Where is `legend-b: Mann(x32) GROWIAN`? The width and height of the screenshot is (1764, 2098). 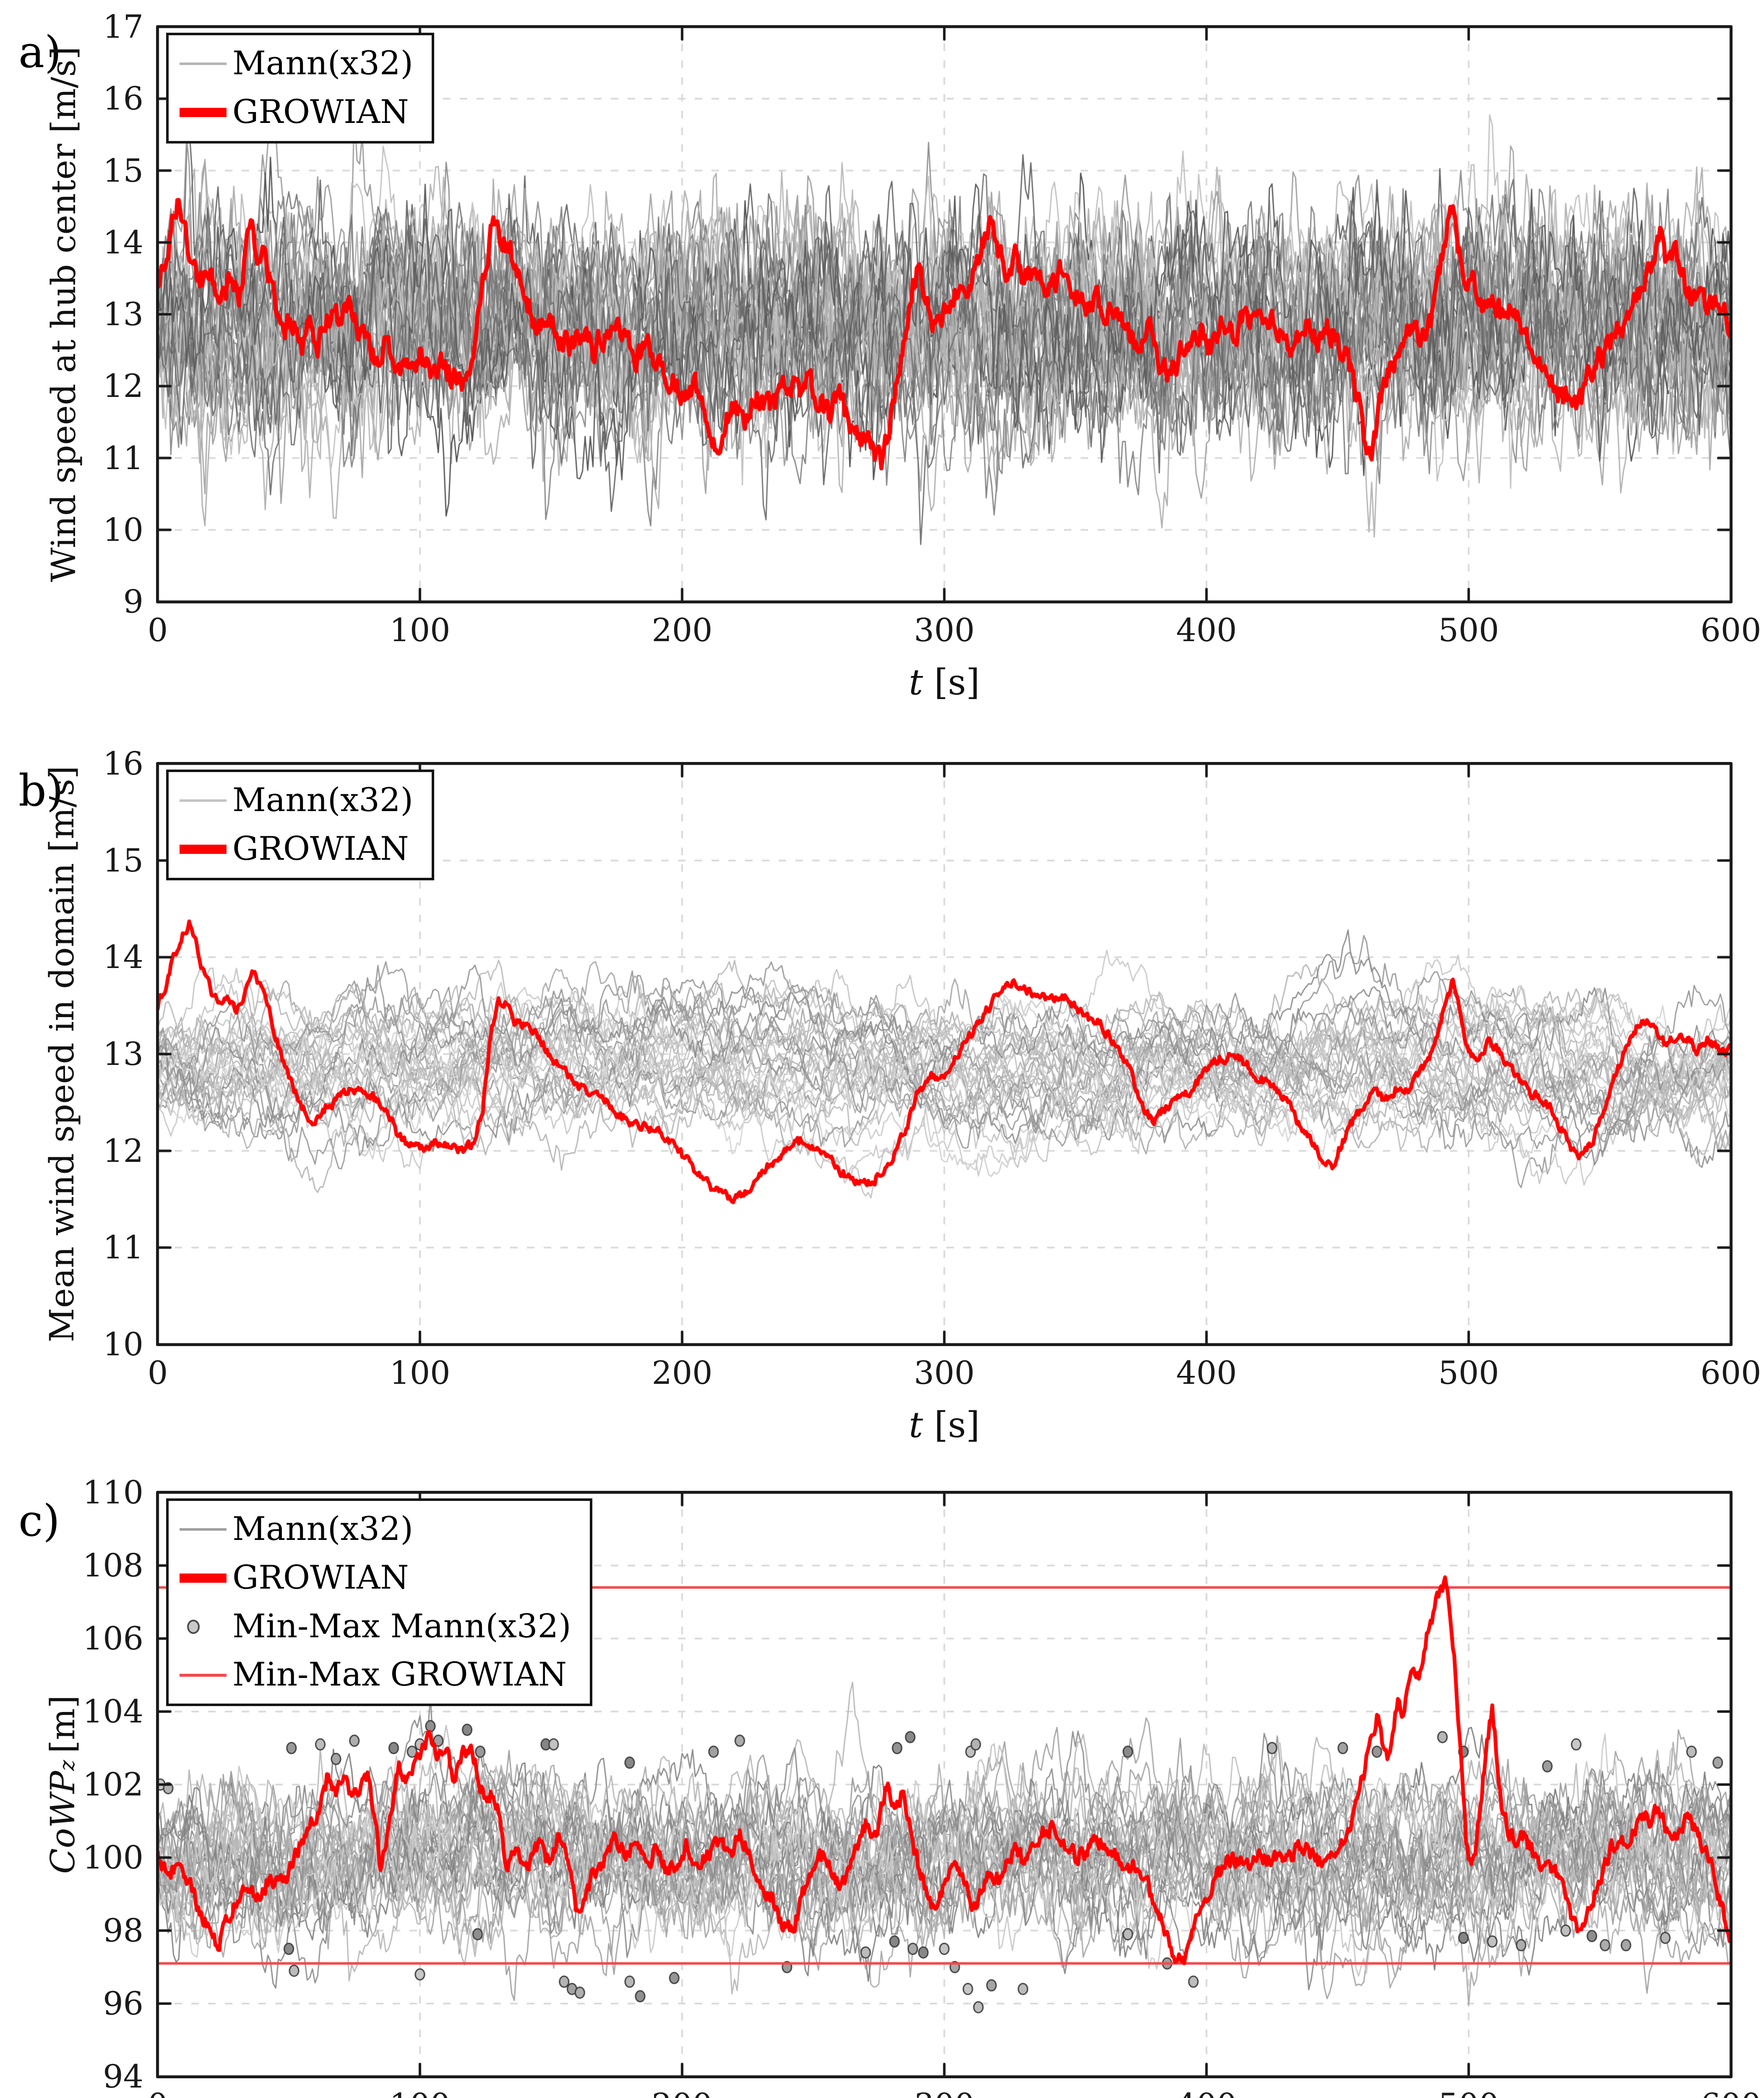 legend-b: Mann(x32) GROWIAN is located at coordinates (300, 825).